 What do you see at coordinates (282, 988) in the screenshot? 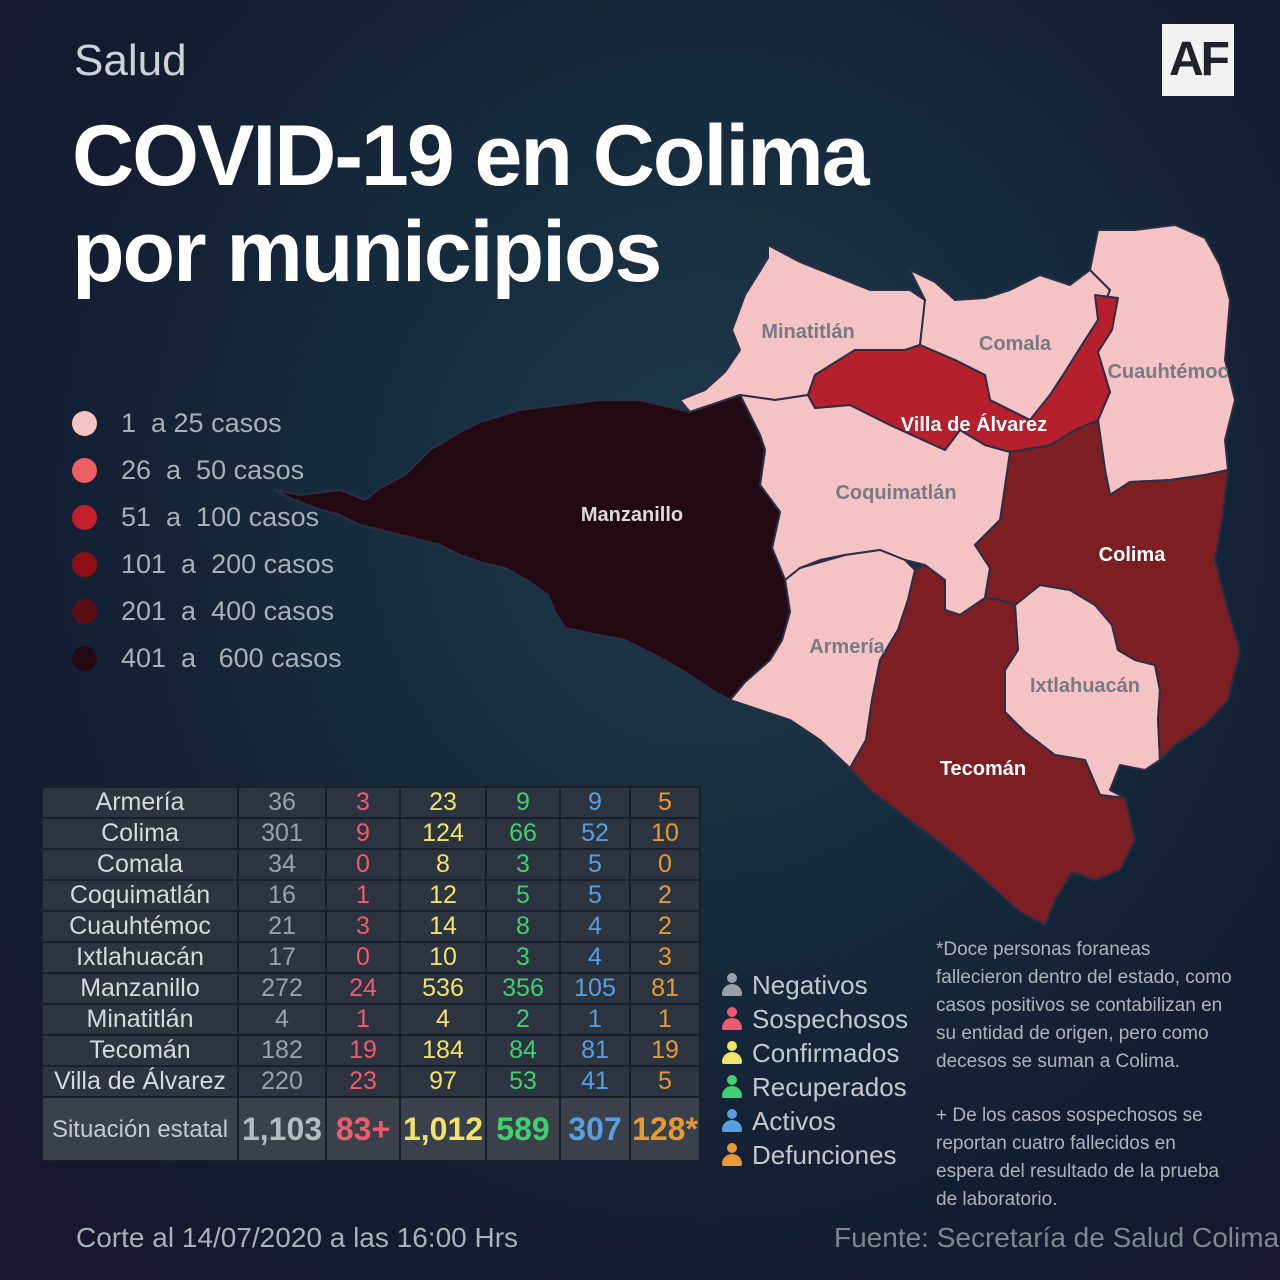
I see `table-cell: 272` at bounding box center [282, 988].